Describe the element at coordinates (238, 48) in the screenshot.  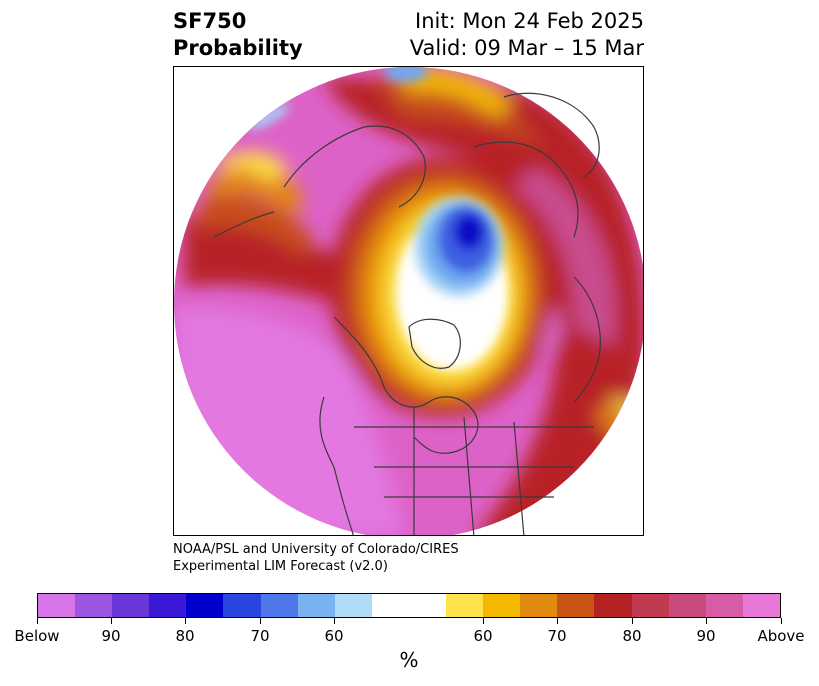
I see `product-label: Probability` at that location.